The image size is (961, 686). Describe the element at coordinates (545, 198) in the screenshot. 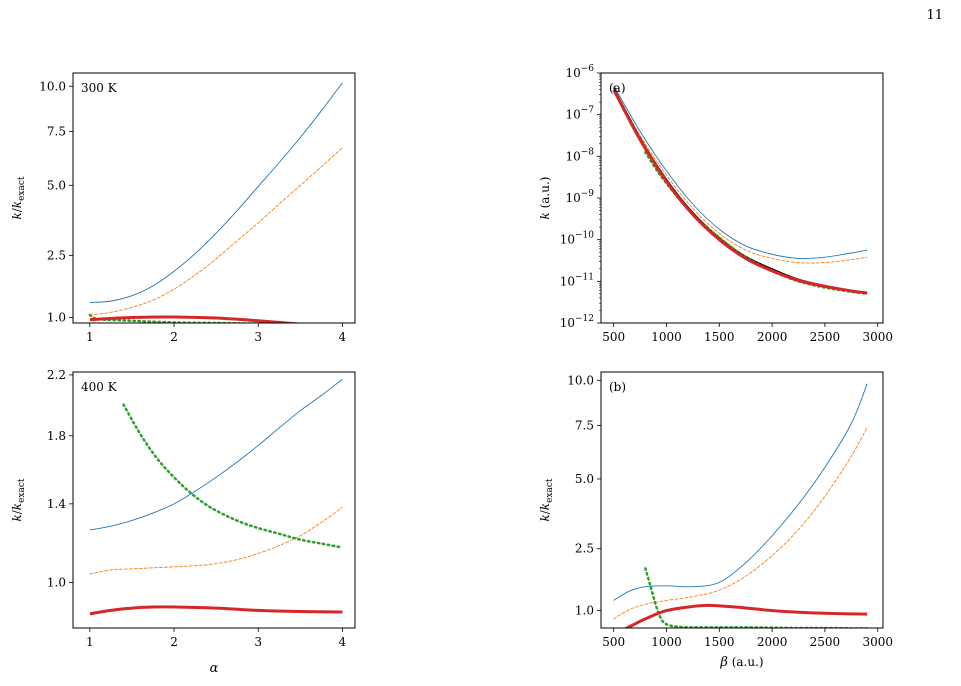

I see `y-axis-label: k (a.u.)` at that location.